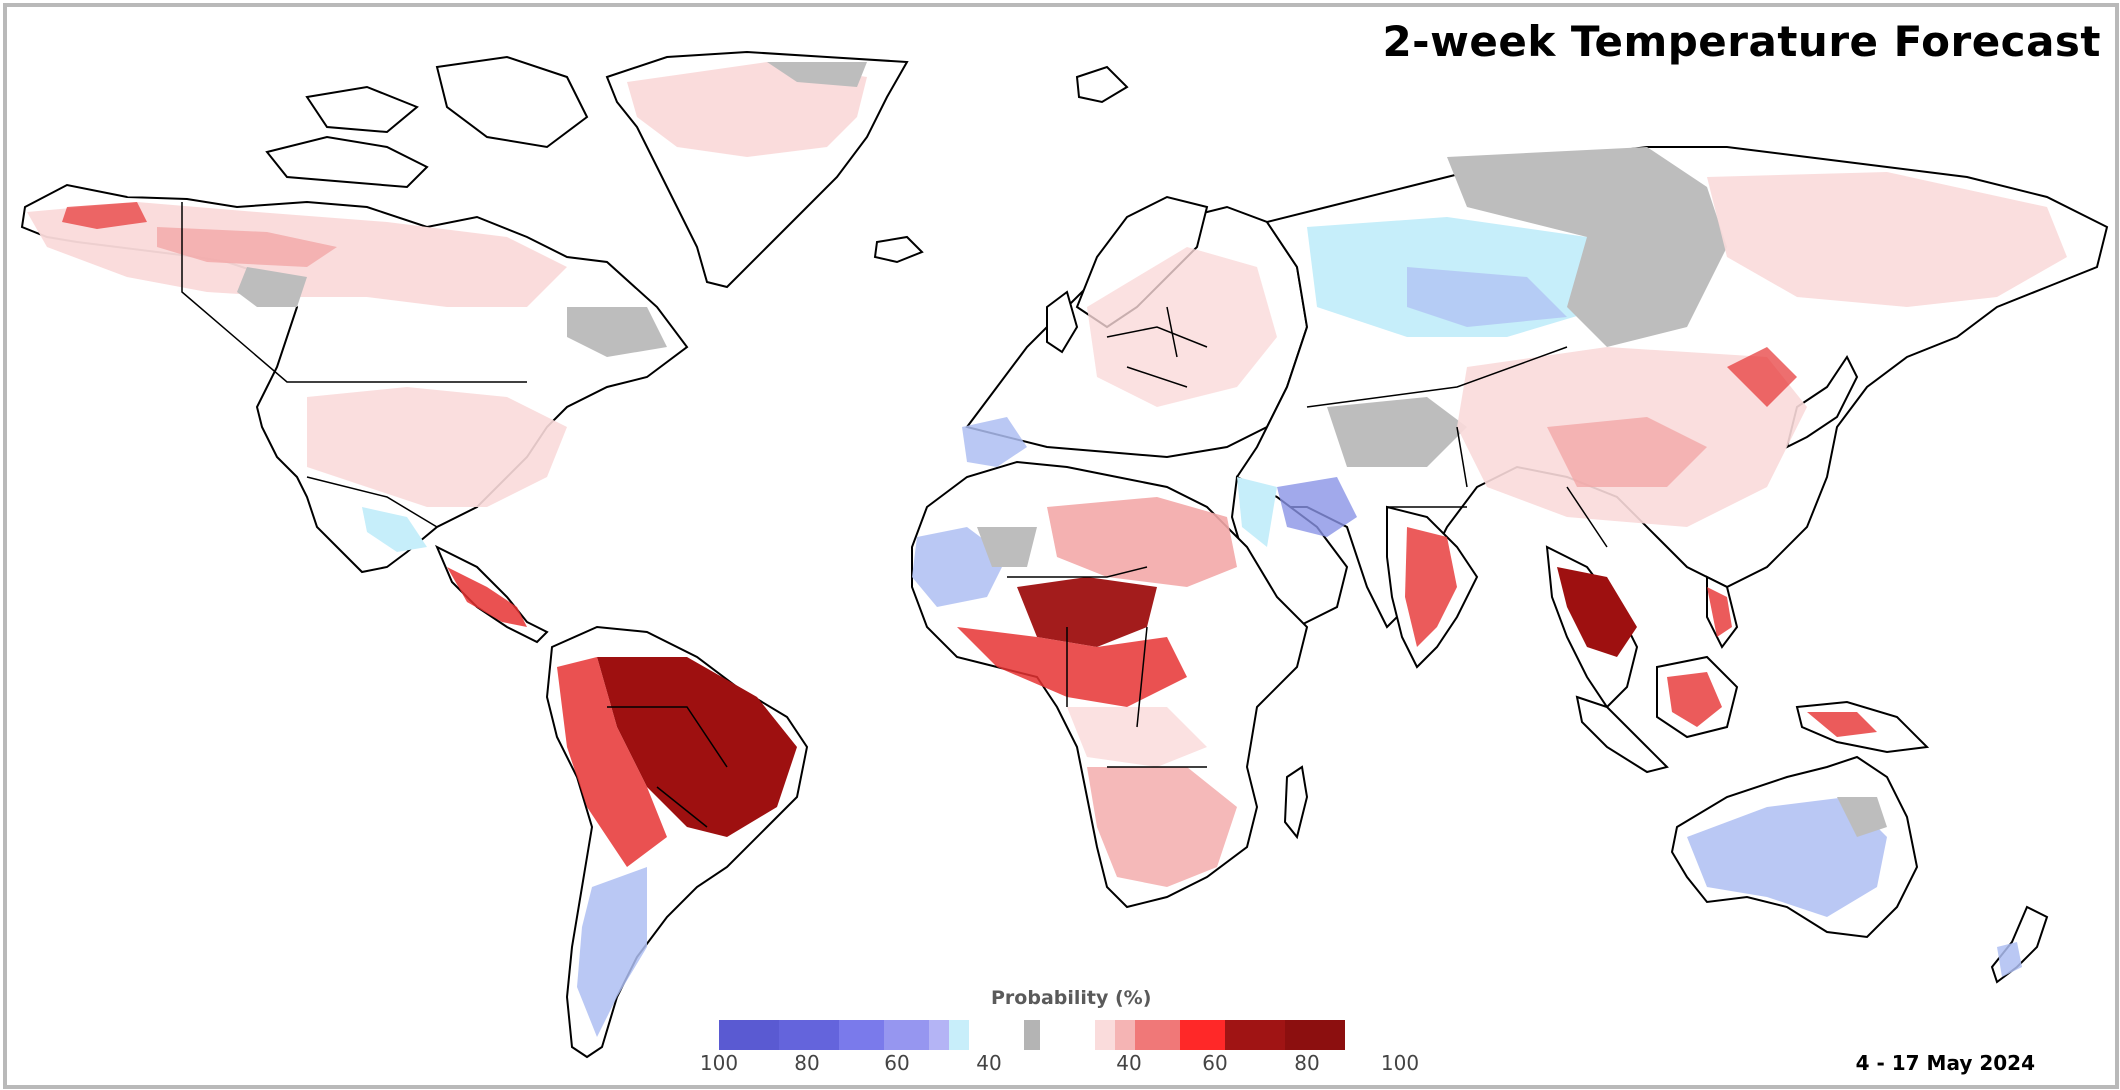 The width and height of the screenshot is (2120, 1090). What do you see at coordinates (1007, 547) in the screenshot?
I see `shade-sahara-neutral` at bounding box center [1007, 547].